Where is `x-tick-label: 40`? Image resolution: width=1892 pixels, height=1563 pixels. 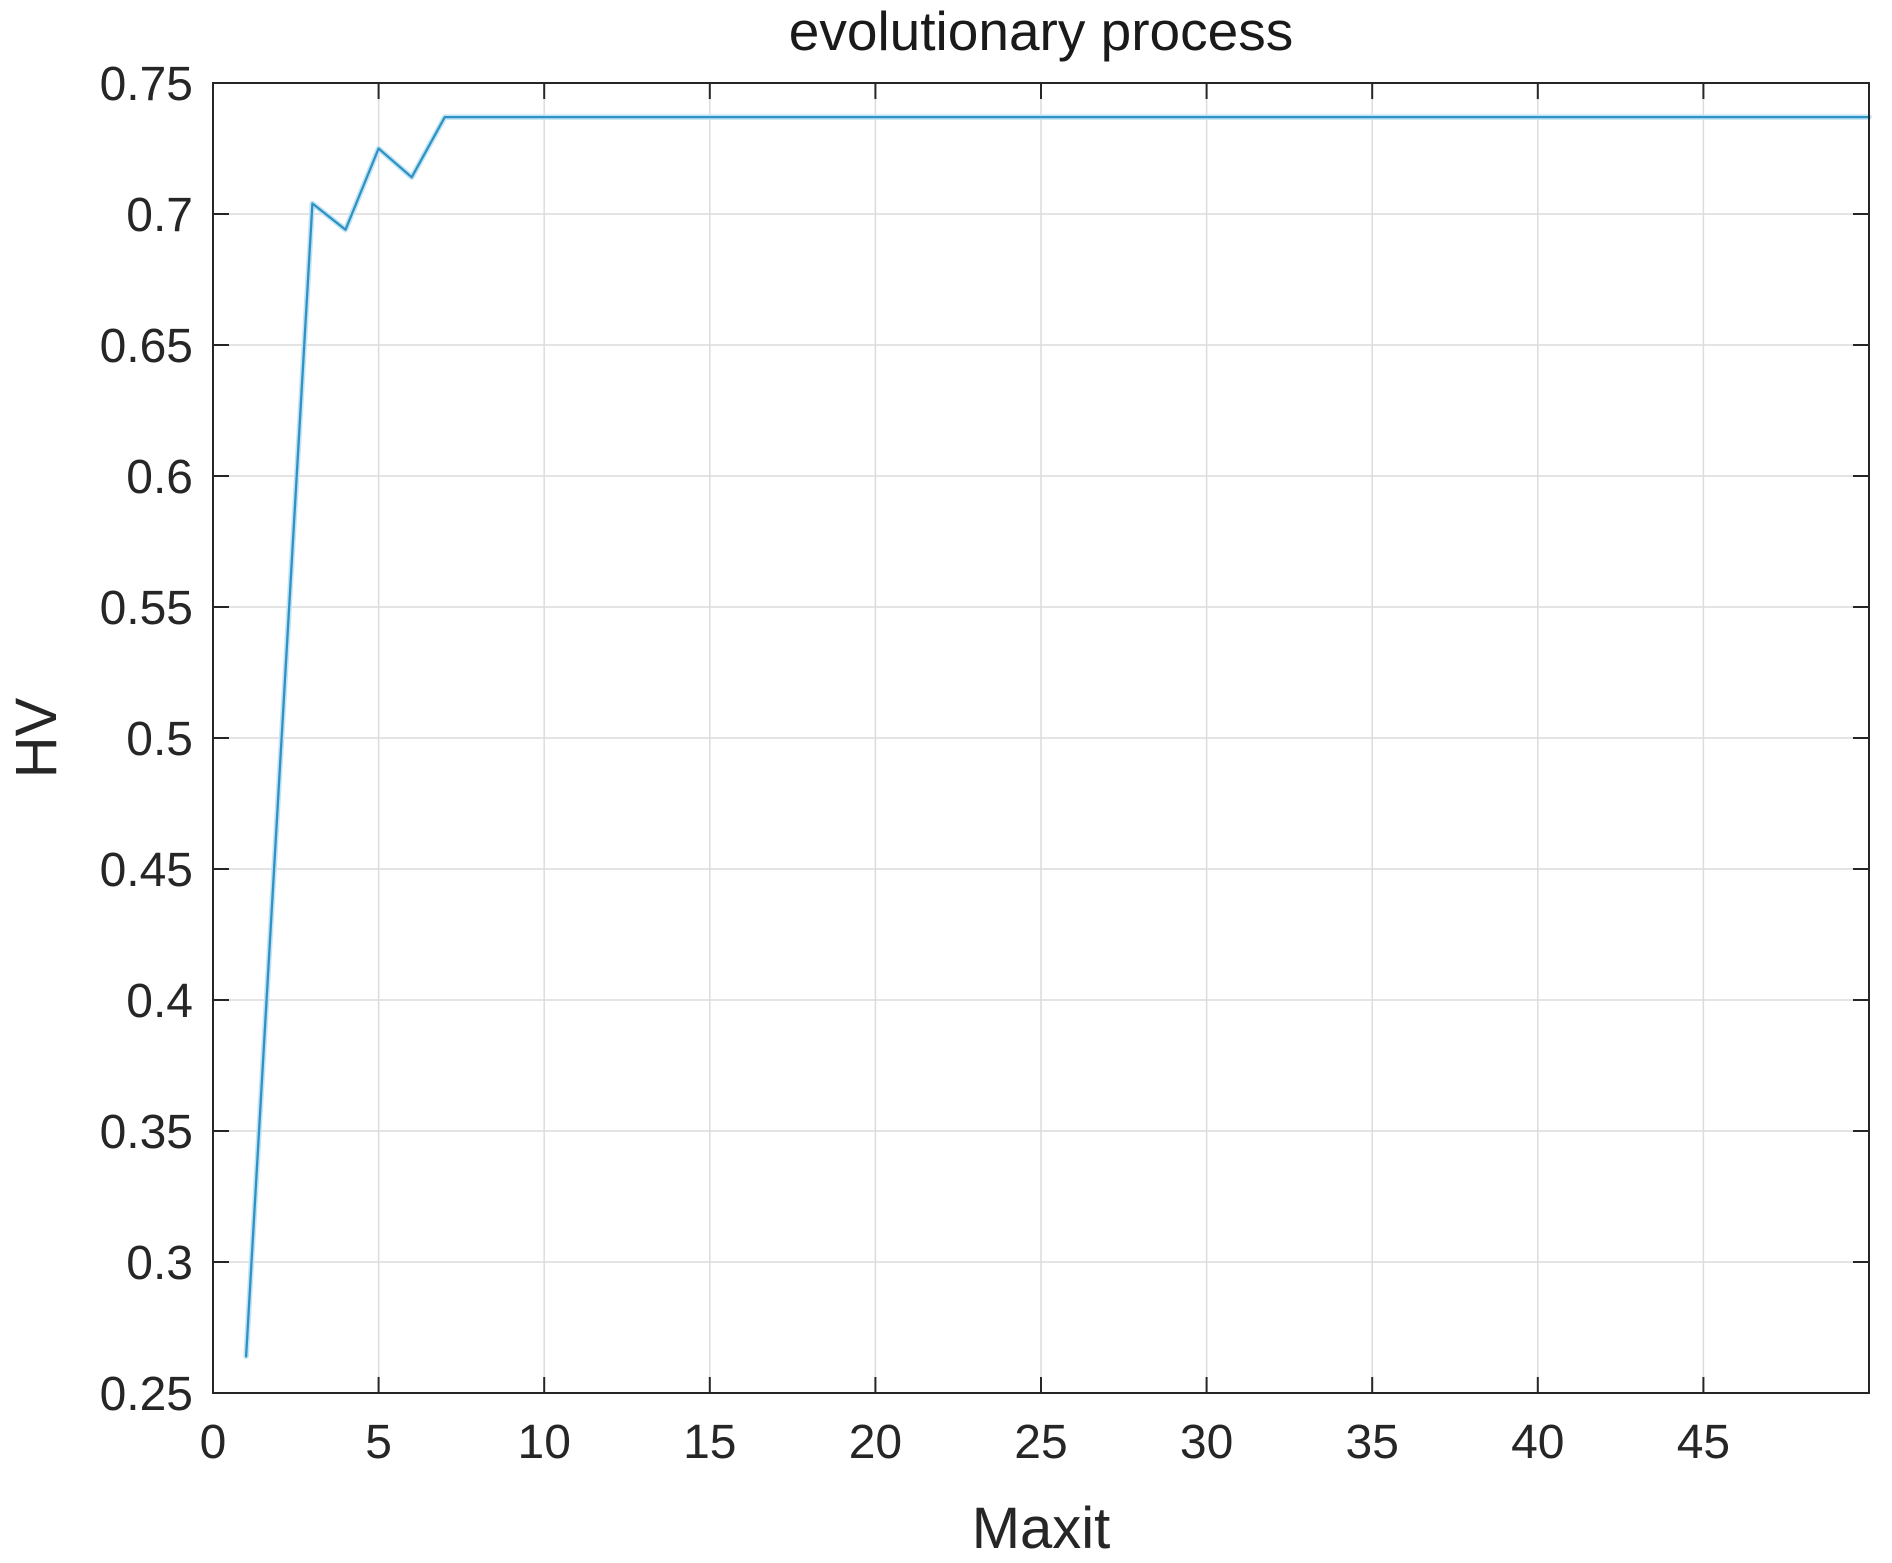
x-tick-label: 40 is located at coordinates (1537, 1442).